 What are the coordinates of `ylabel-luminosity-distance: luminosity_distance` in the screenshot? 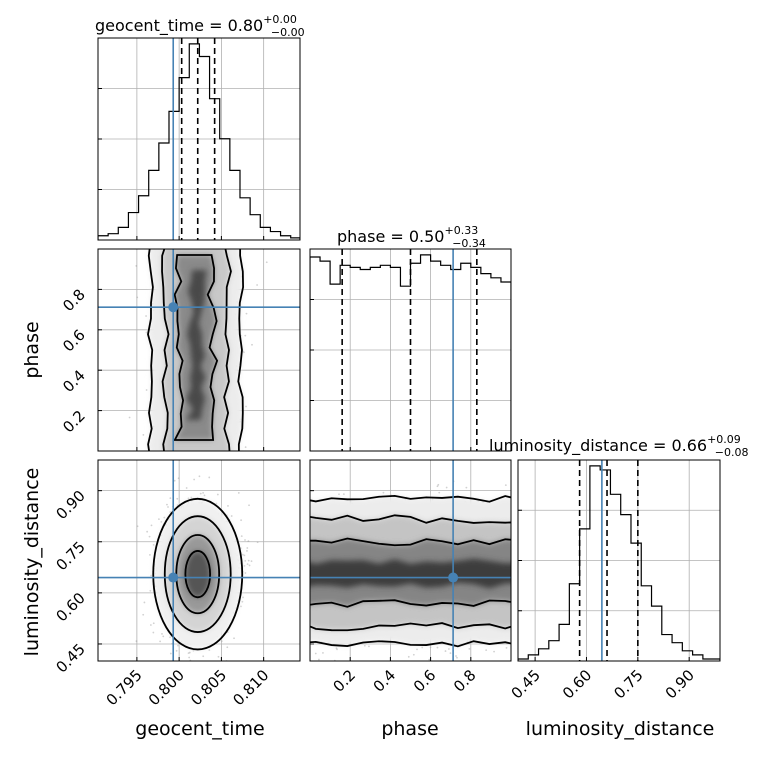 It's located at (32, 562).